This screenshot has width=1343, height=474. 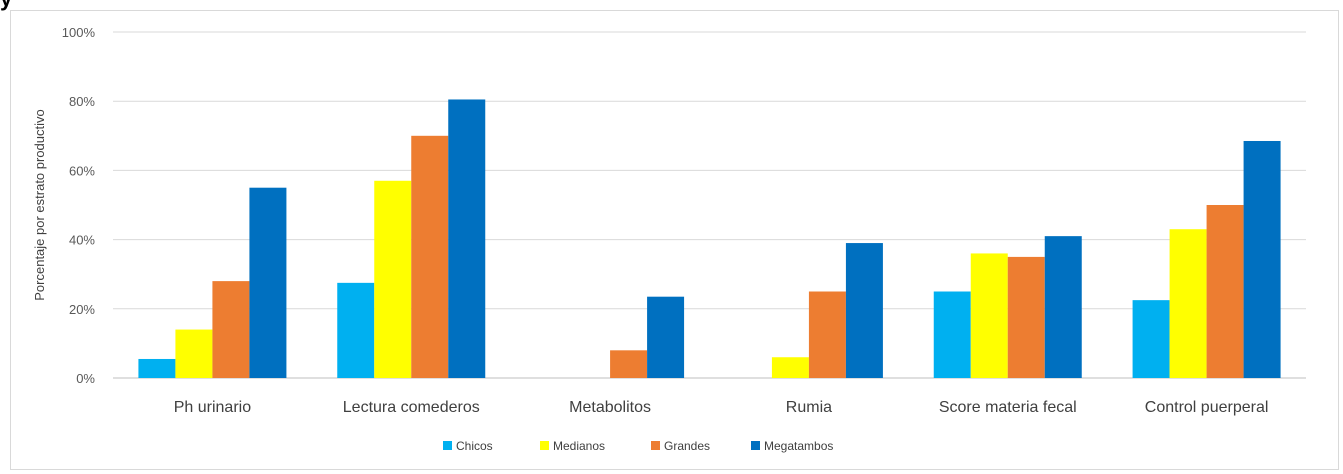 What do you see at coordinates (579, 446) in the screenshot?
I see `legend-label-medianos: Medianos` at bounding box center [579, 446].